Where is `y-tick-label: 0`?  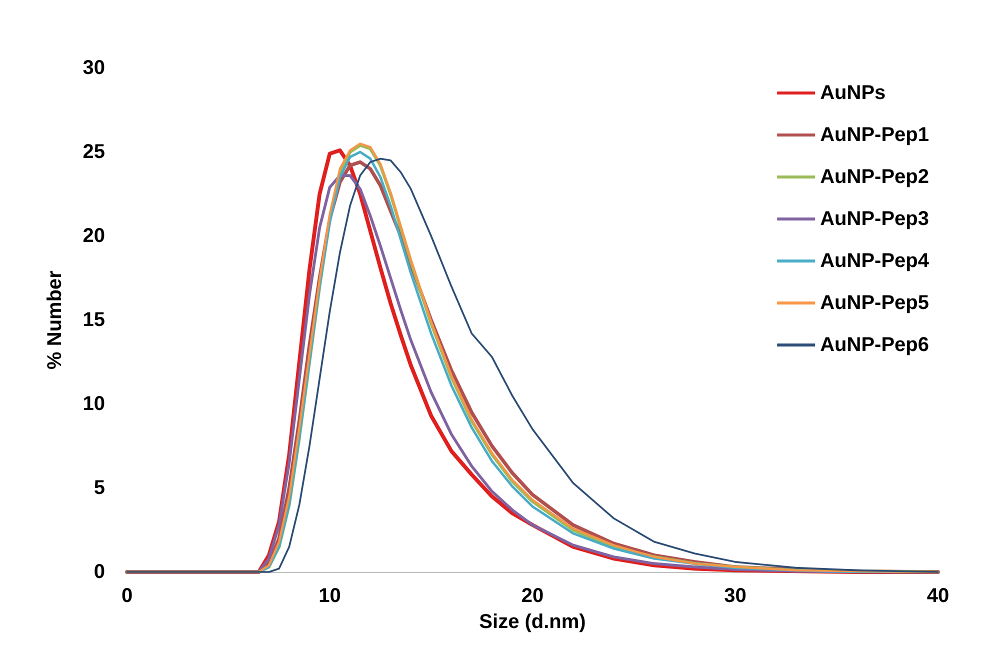
y-tick-label: 0 is located at coordinates (99, 572).